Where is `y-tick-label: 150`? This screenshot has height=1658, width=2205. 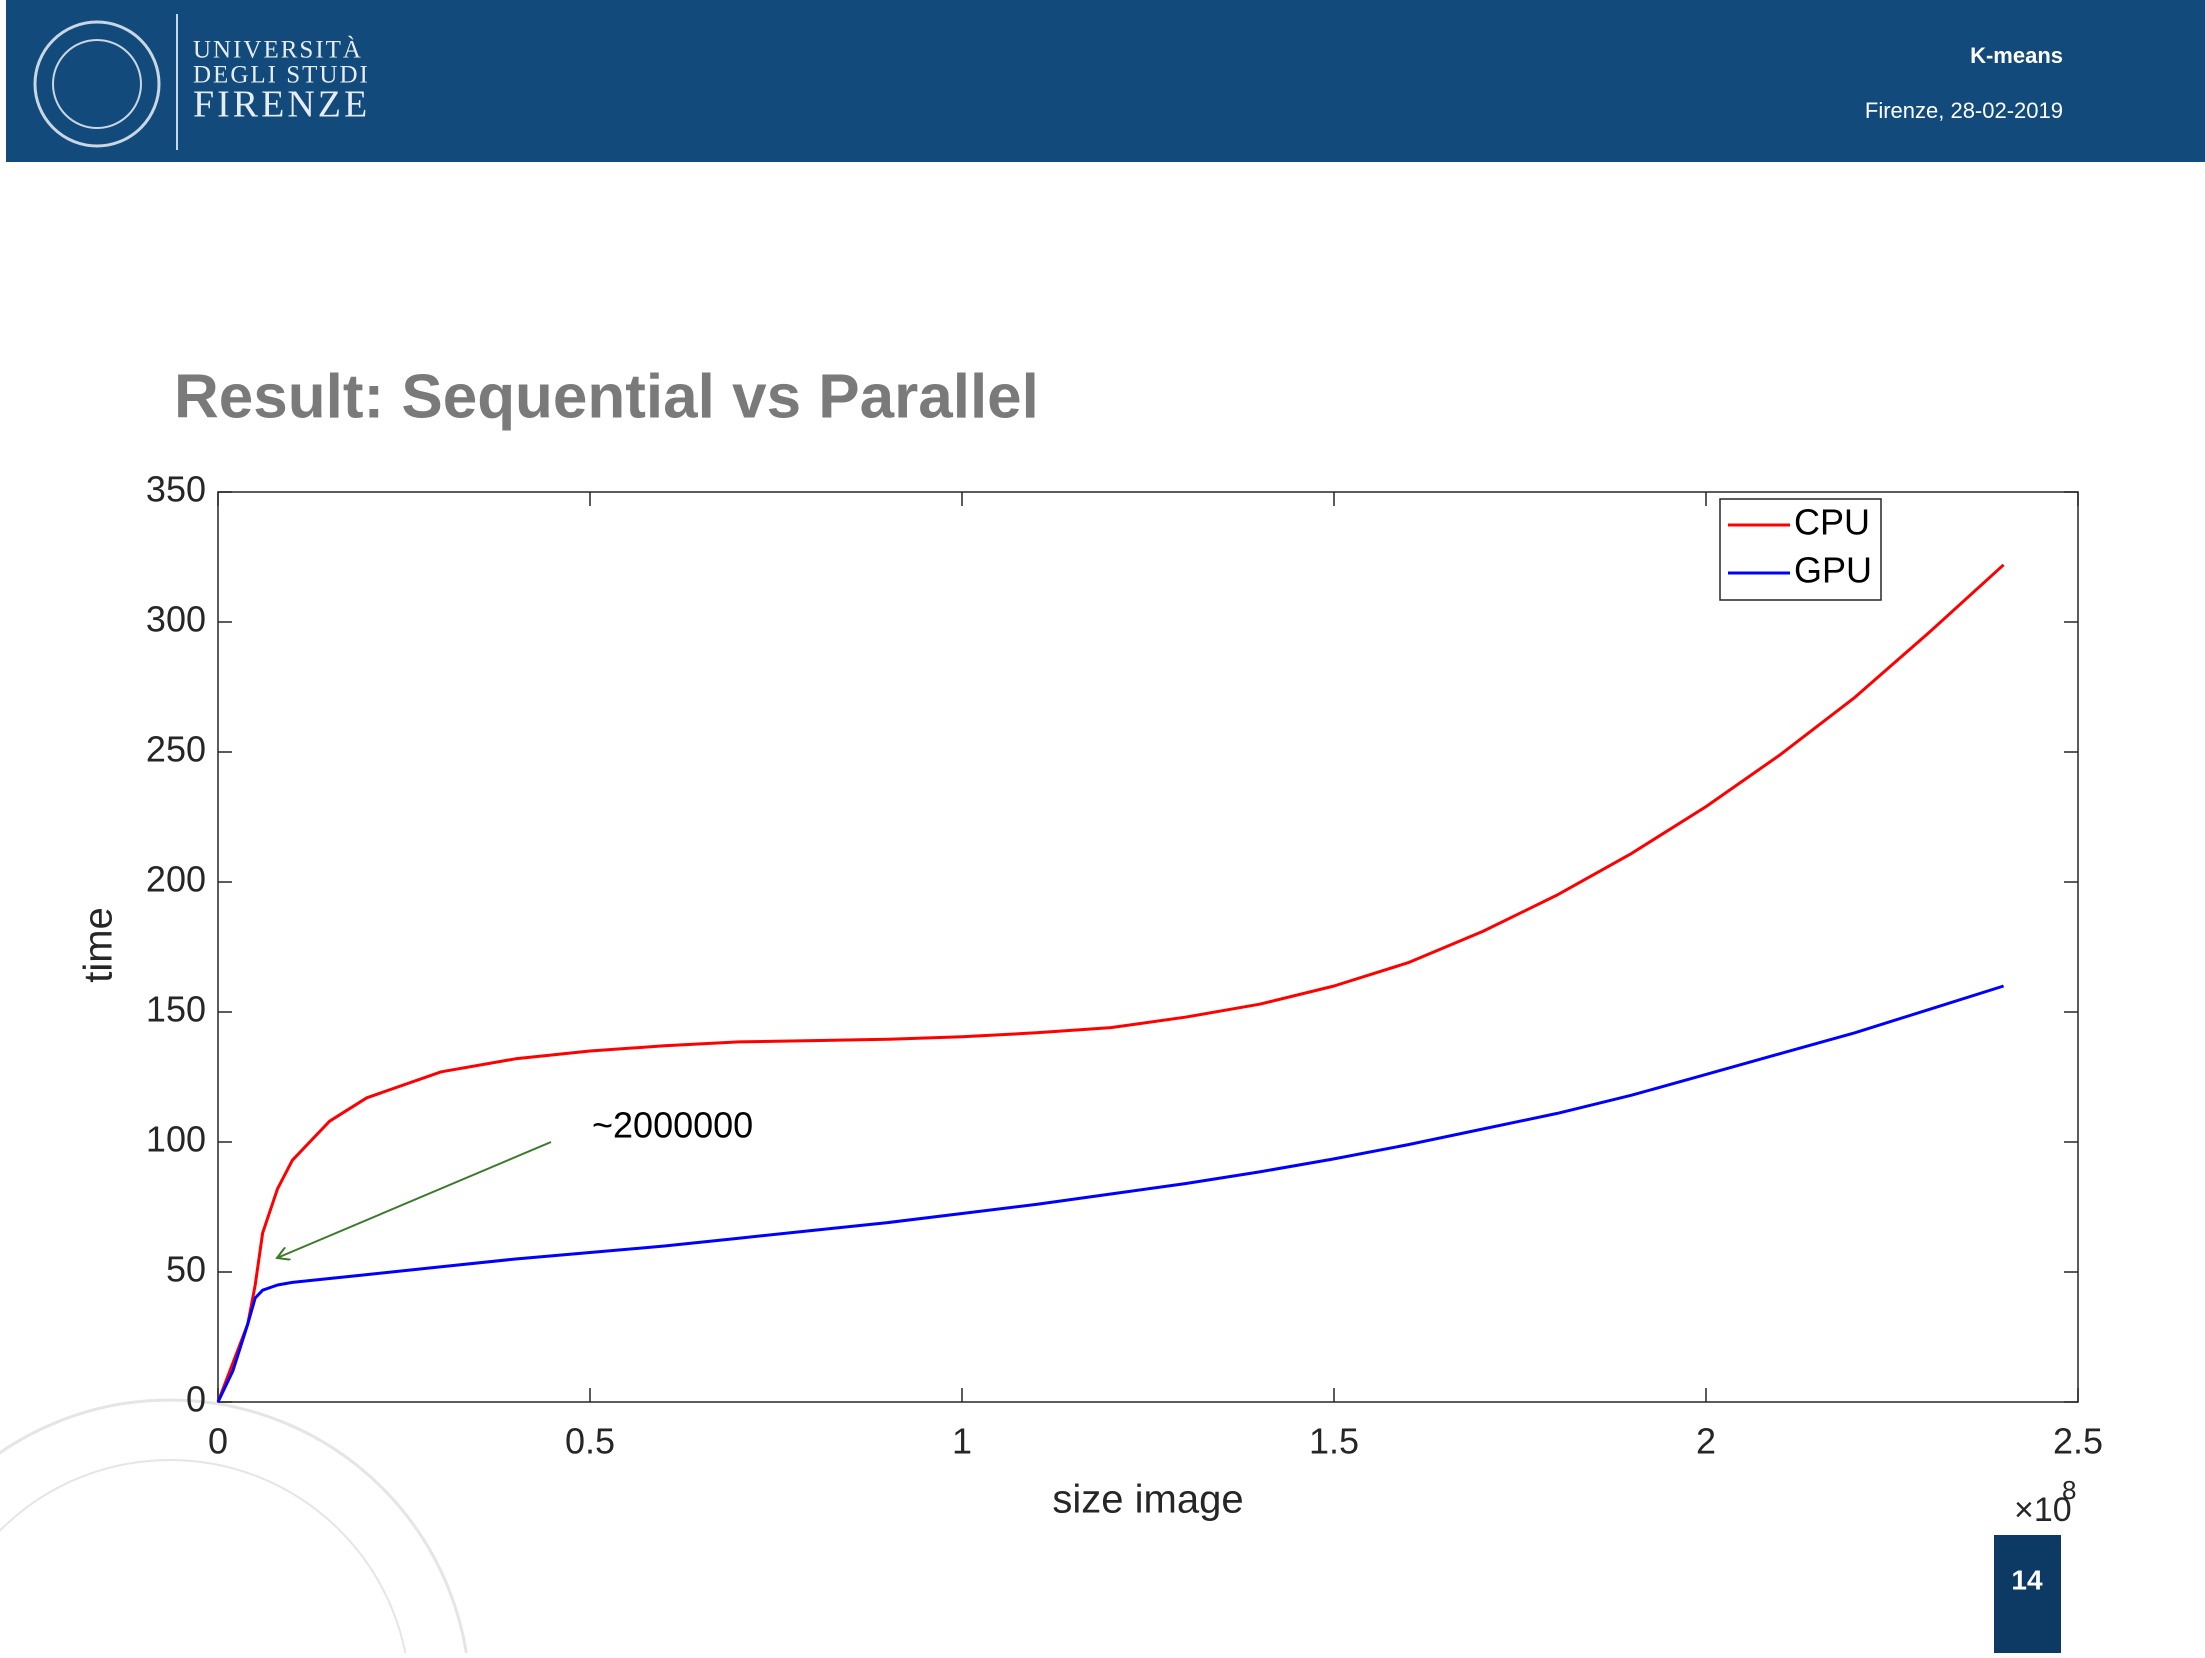 y-tick-label: 150 is located at coordinates (176, 1009).